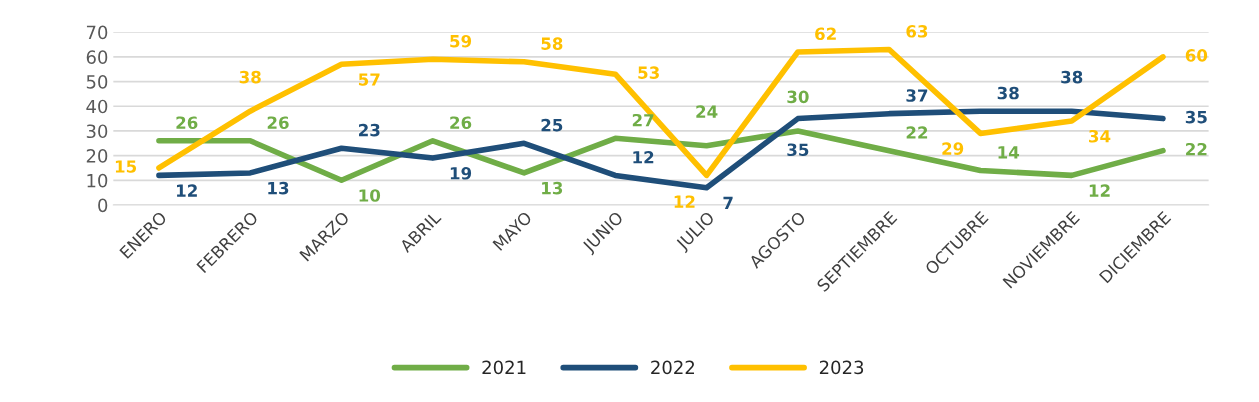 The height and width of the screenshot is (402, 1259). What do you see at coordinates (672, 367) in the screenshot?
I see `legend-label: 2022` at bounding box center [672, 367].